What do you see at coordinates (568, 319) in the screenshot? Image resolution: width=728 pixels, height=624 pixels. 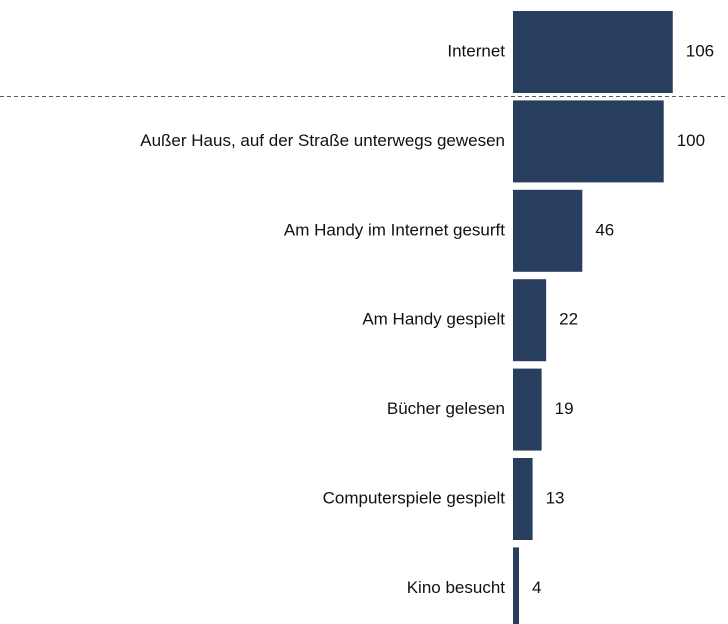 I see `value-label: 22` at bounding box center [568, 319].